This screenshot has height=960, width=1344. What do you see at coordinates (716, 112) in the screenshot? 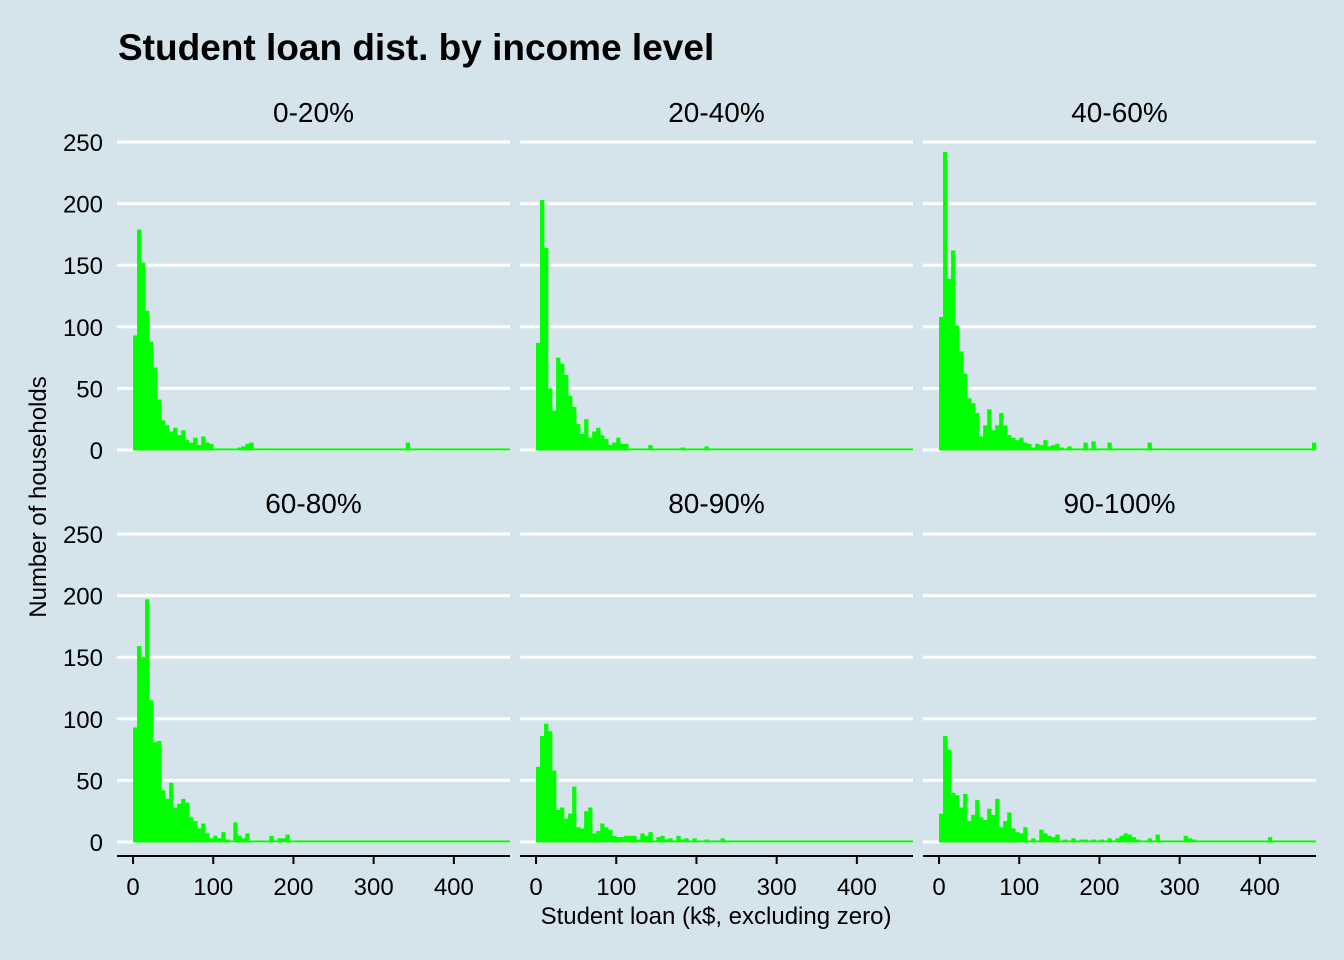
I see `facet-label: 20-40%` at bounding box center [716, 112].